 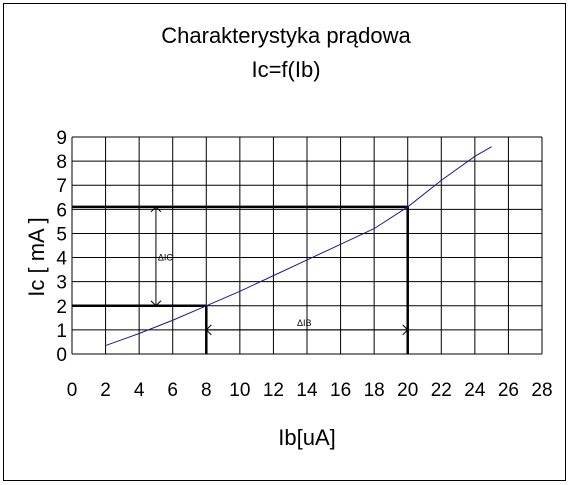 I want to click on x-tick-label: 24, so click(x=475, y=390).